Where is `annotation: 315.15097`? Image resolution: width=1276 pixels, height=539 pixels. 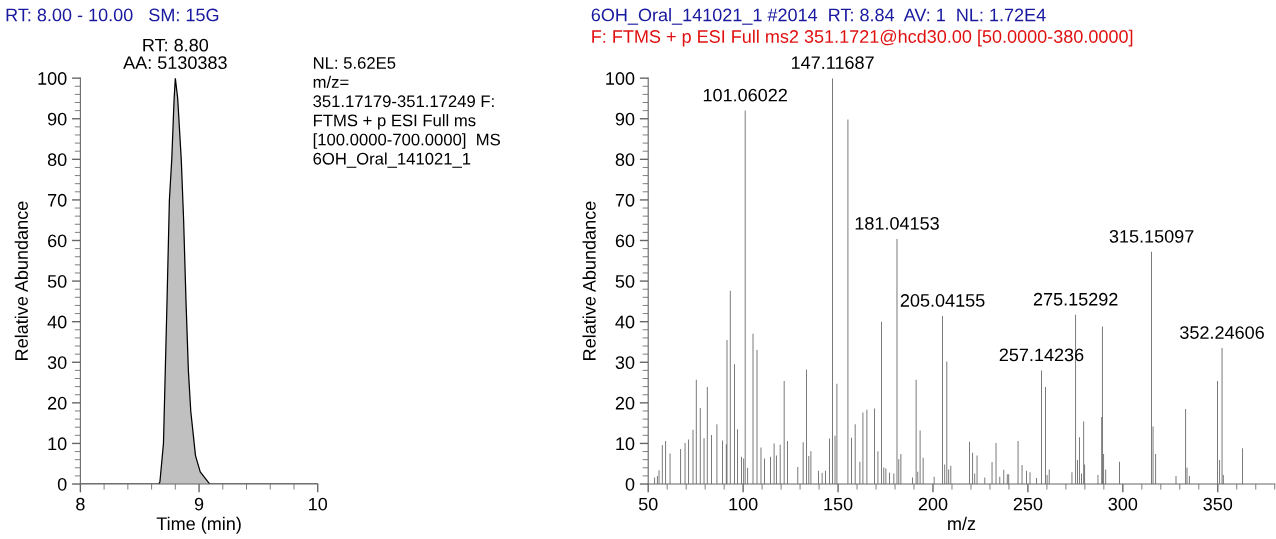 annotation: 315.15097 is located at coordinates (1151, 236).